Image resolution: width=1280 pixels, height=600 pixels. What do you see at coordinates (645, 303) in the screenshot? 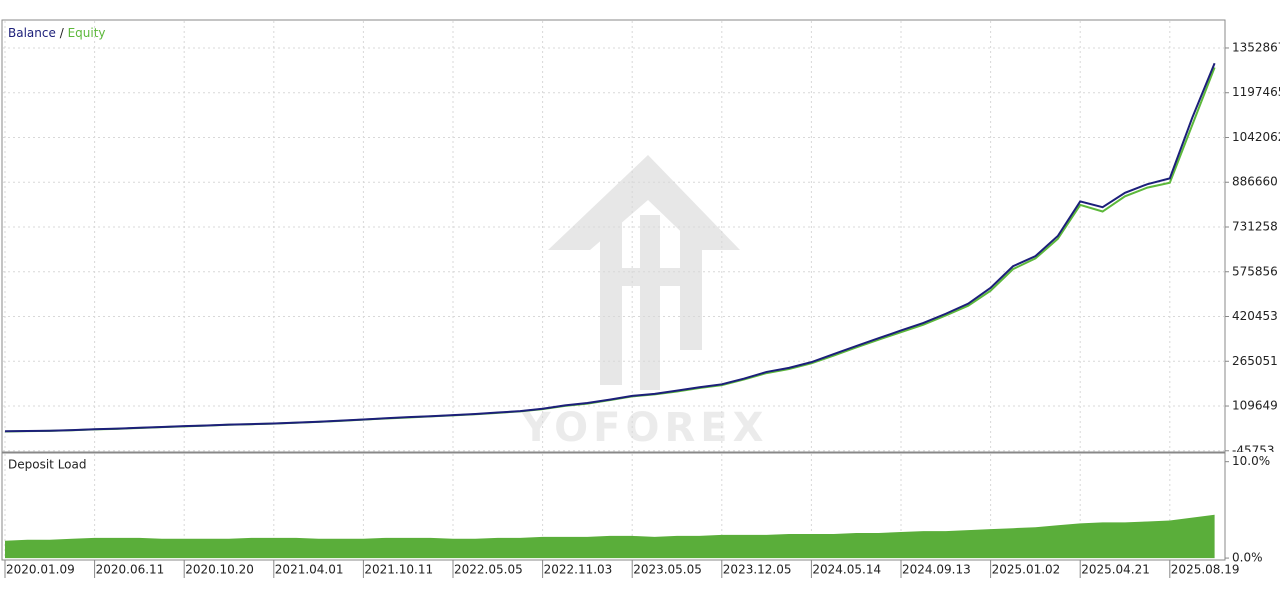
I see `watermark: YOFOREX` at bounding box center [645, 303].